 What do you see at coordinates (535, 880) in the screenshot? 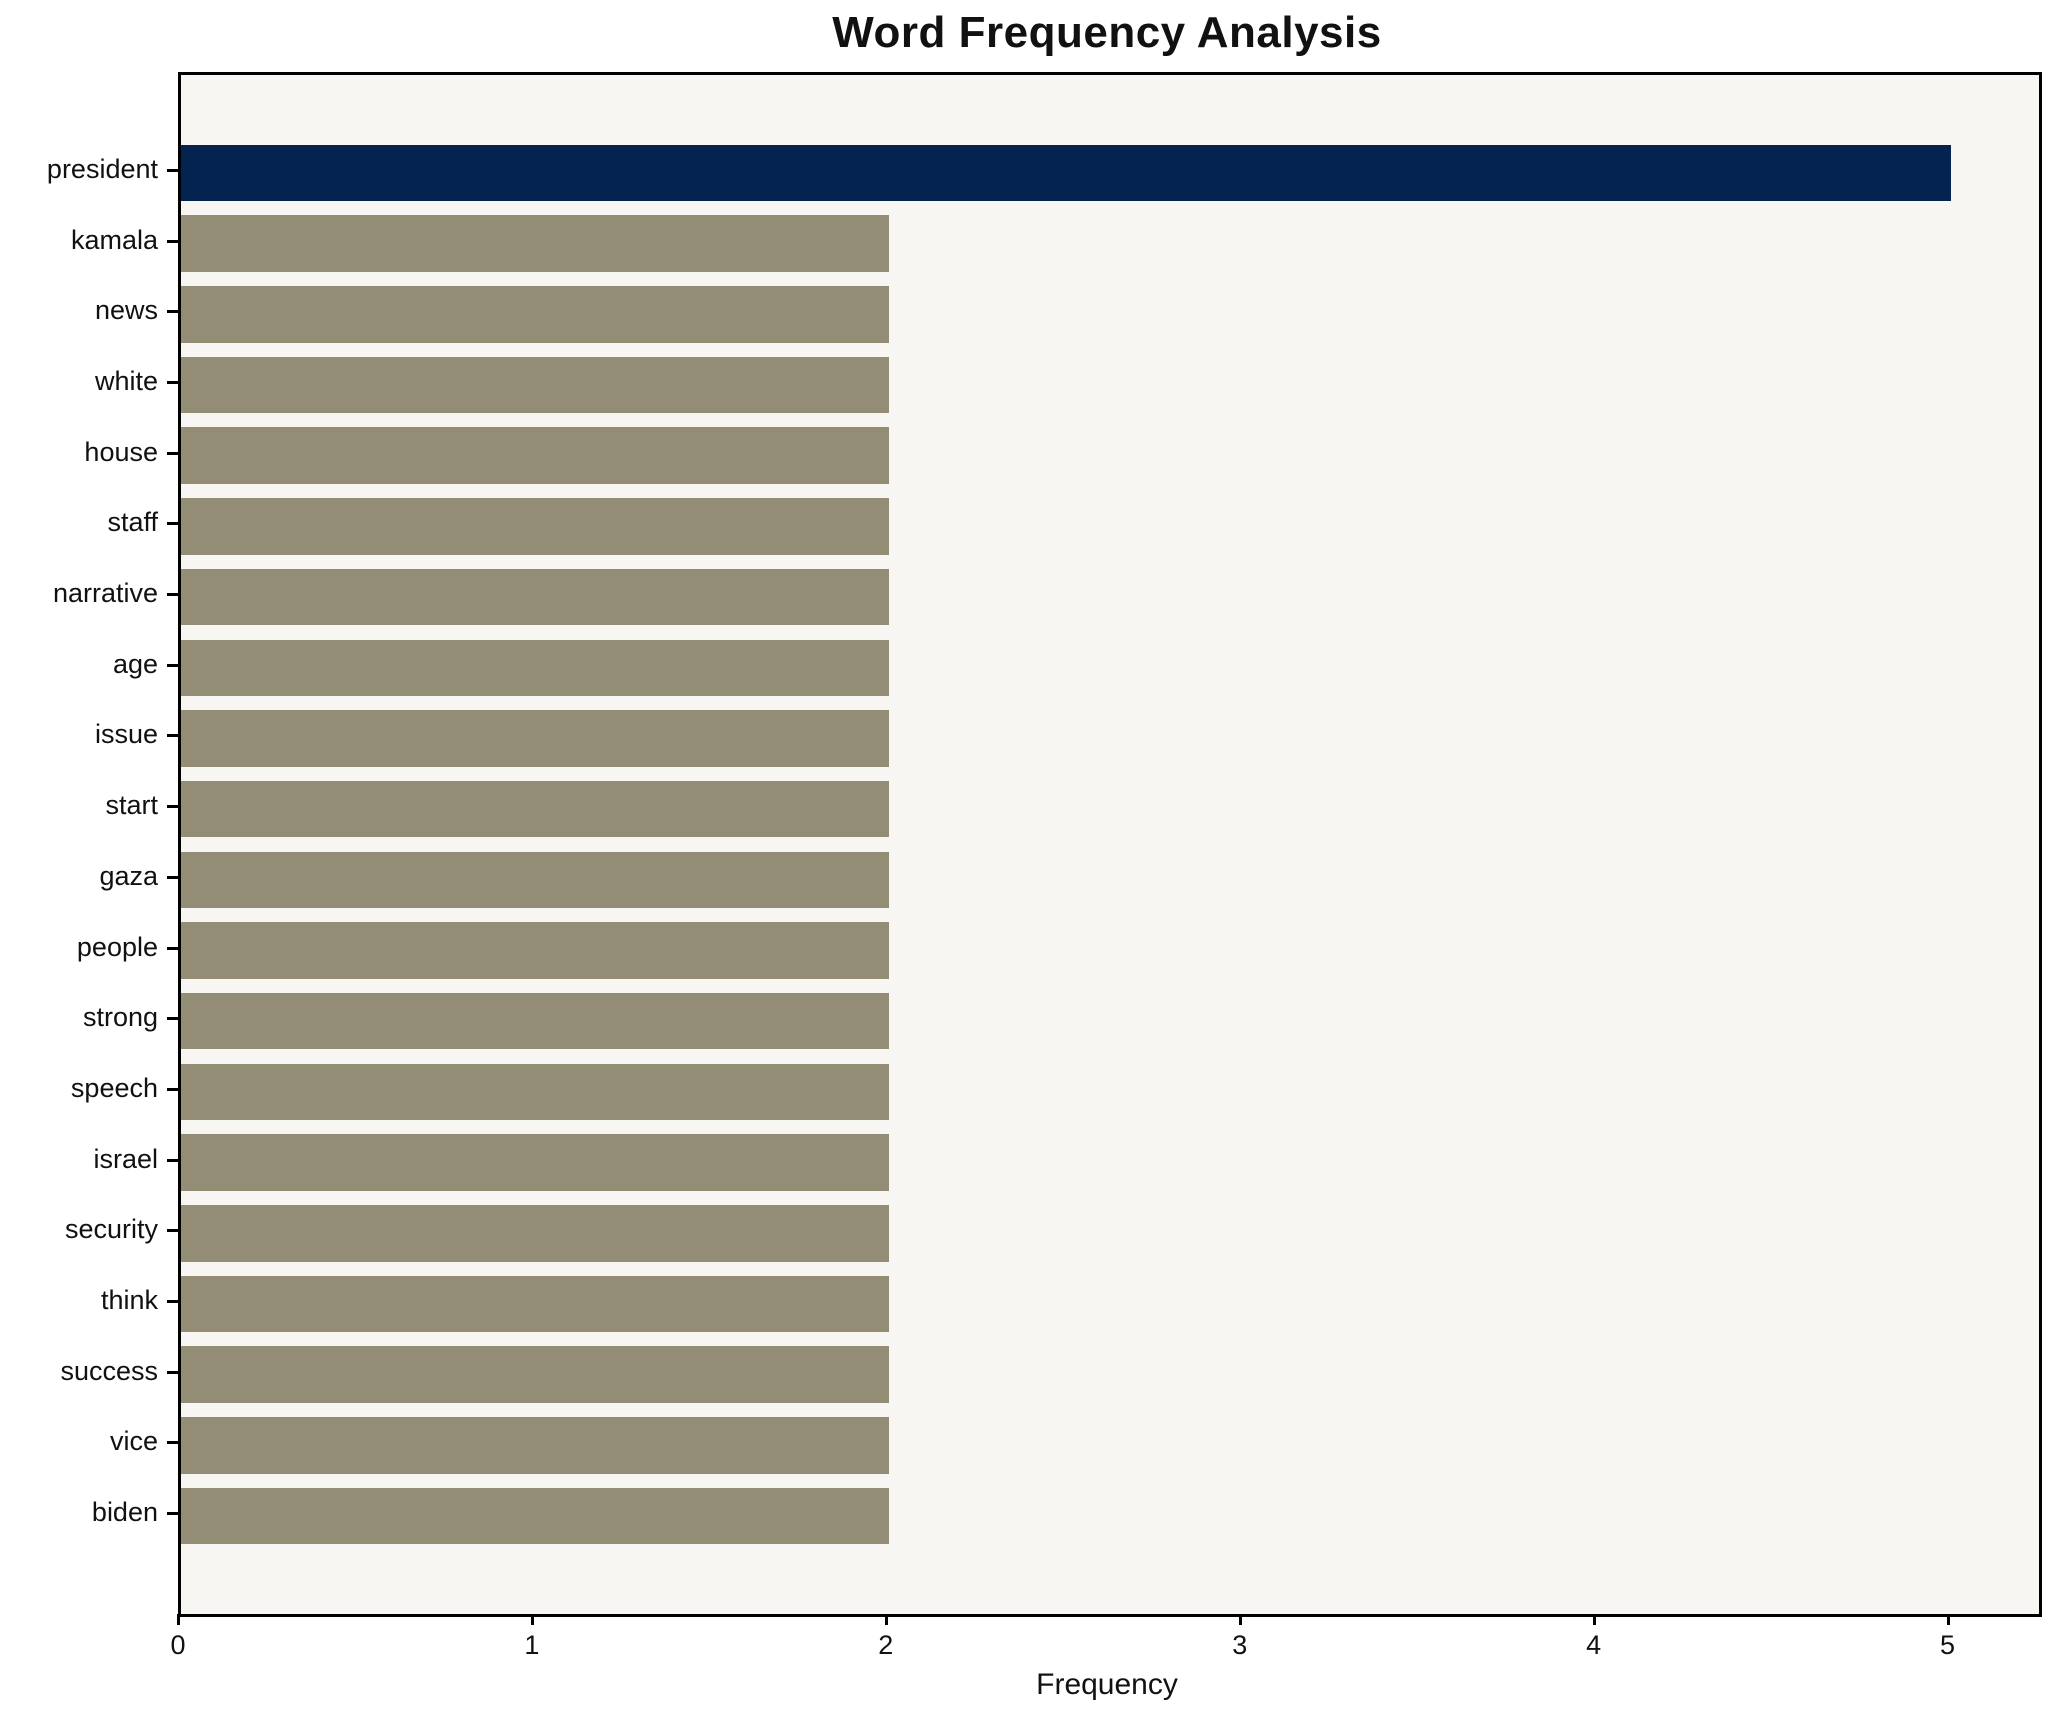
I see `bar-gaza` at bounding box center [535, 880].